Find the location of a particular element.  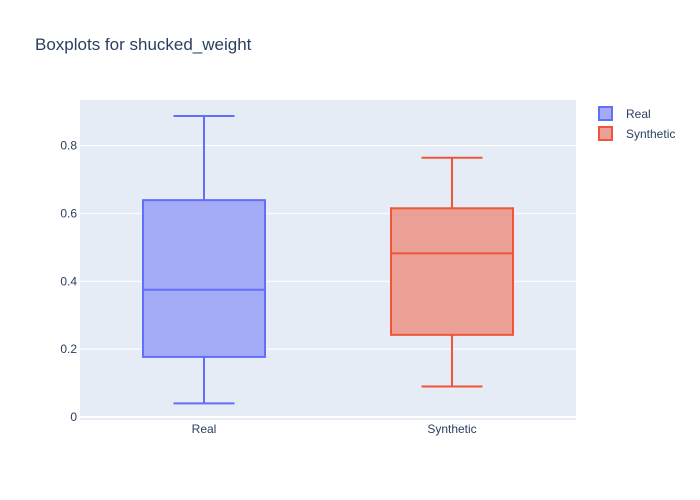

legend: Real Synthetic is located at coordinates (636, 123).